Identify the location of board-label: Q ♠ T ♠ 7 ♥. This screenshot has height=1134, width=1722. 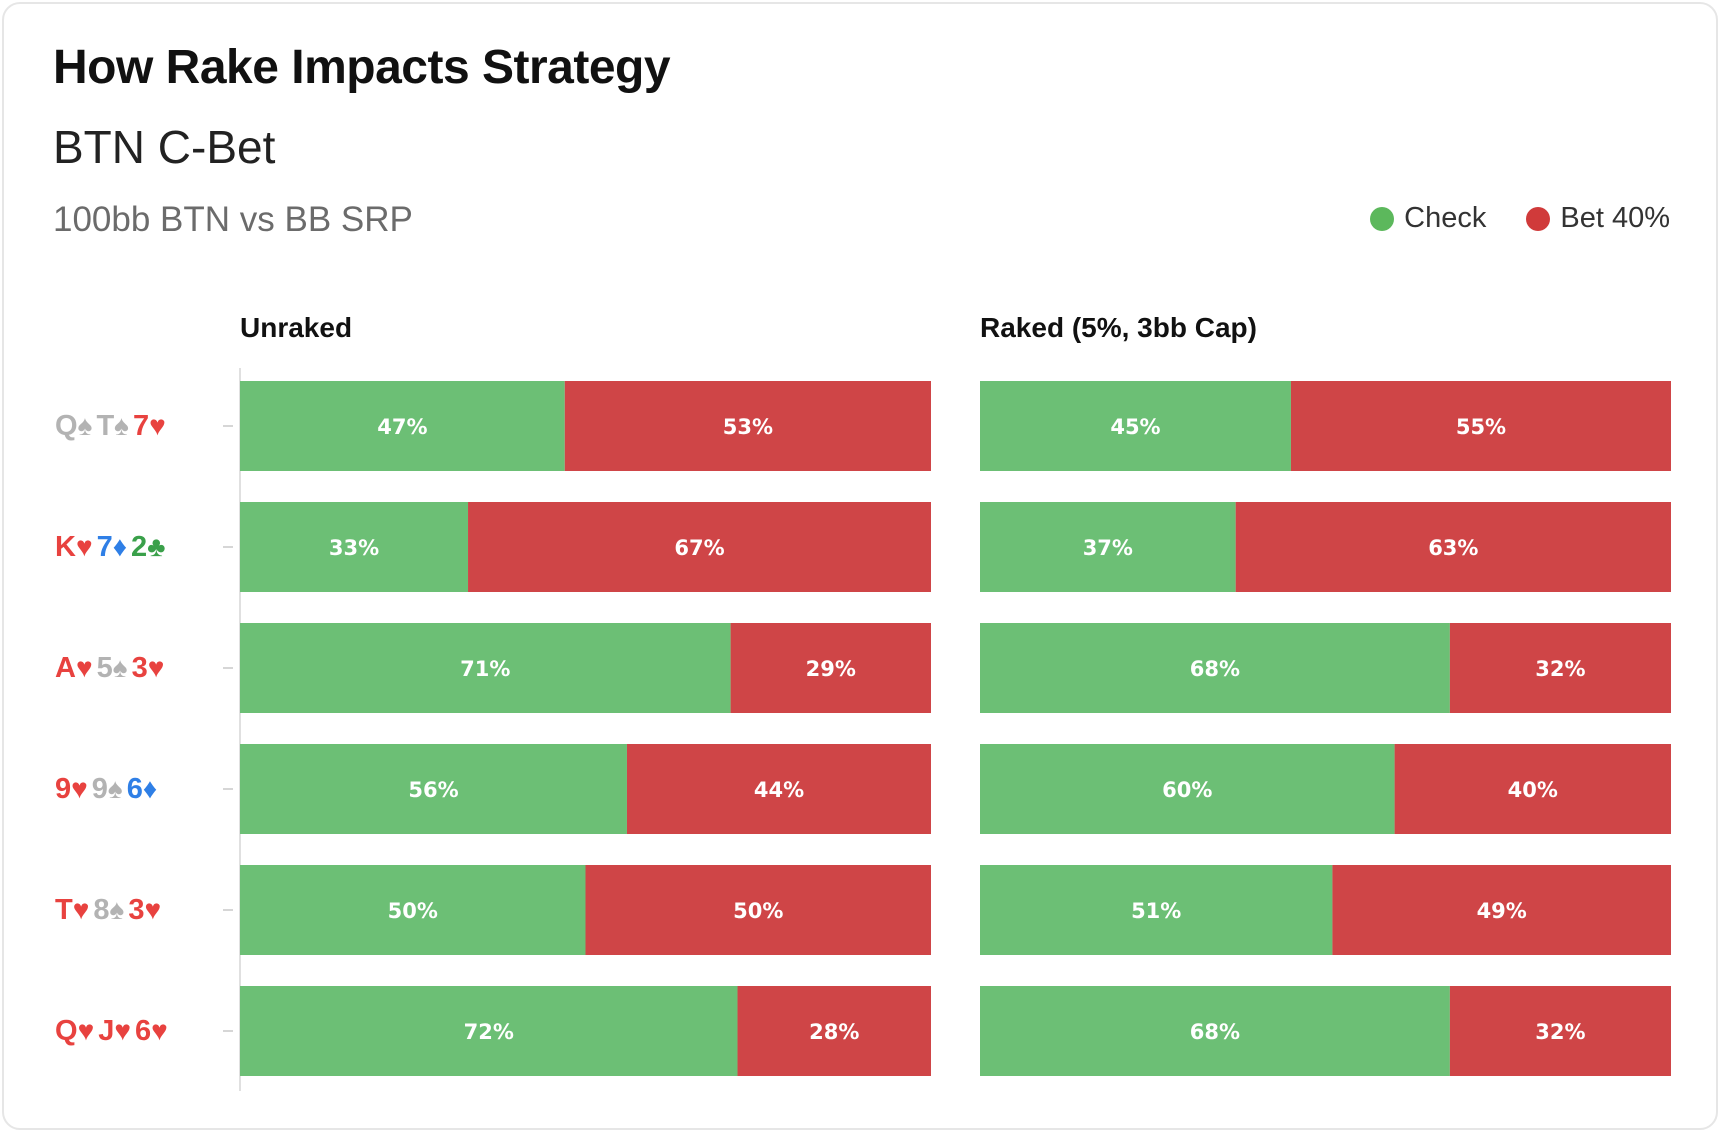
(112, 426).